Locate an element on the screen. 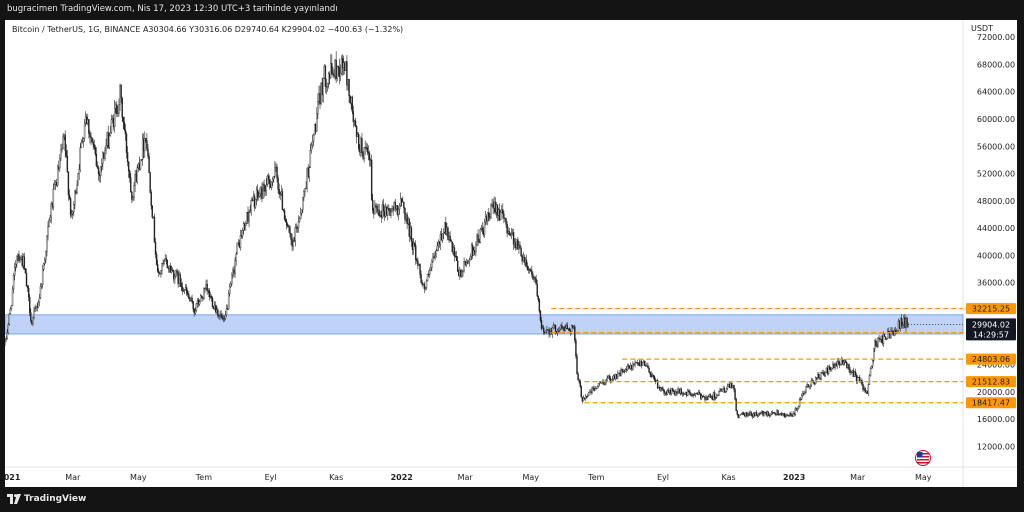 Image resolution: width=1024 pixels, height=512 pixels. time-tick-label: May is located at coordinates (138, 477).